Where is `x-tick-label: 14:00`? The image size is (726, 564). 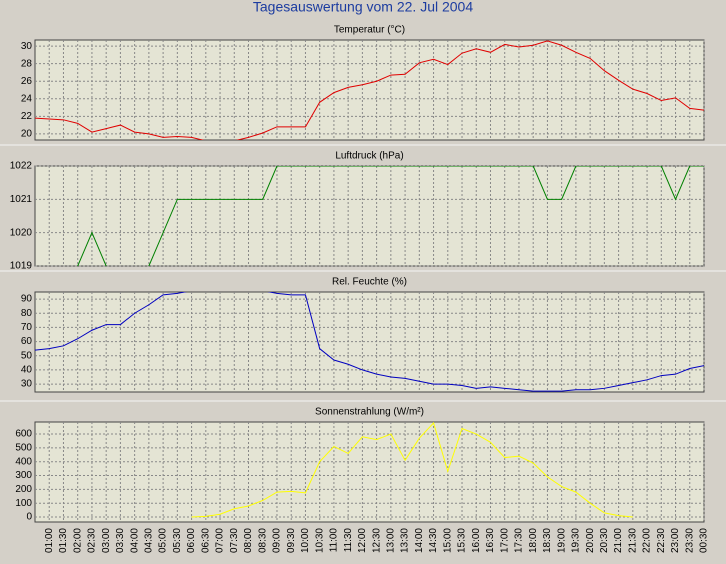 x-tick-label: 14:00 is located at coordinates (419, 540).